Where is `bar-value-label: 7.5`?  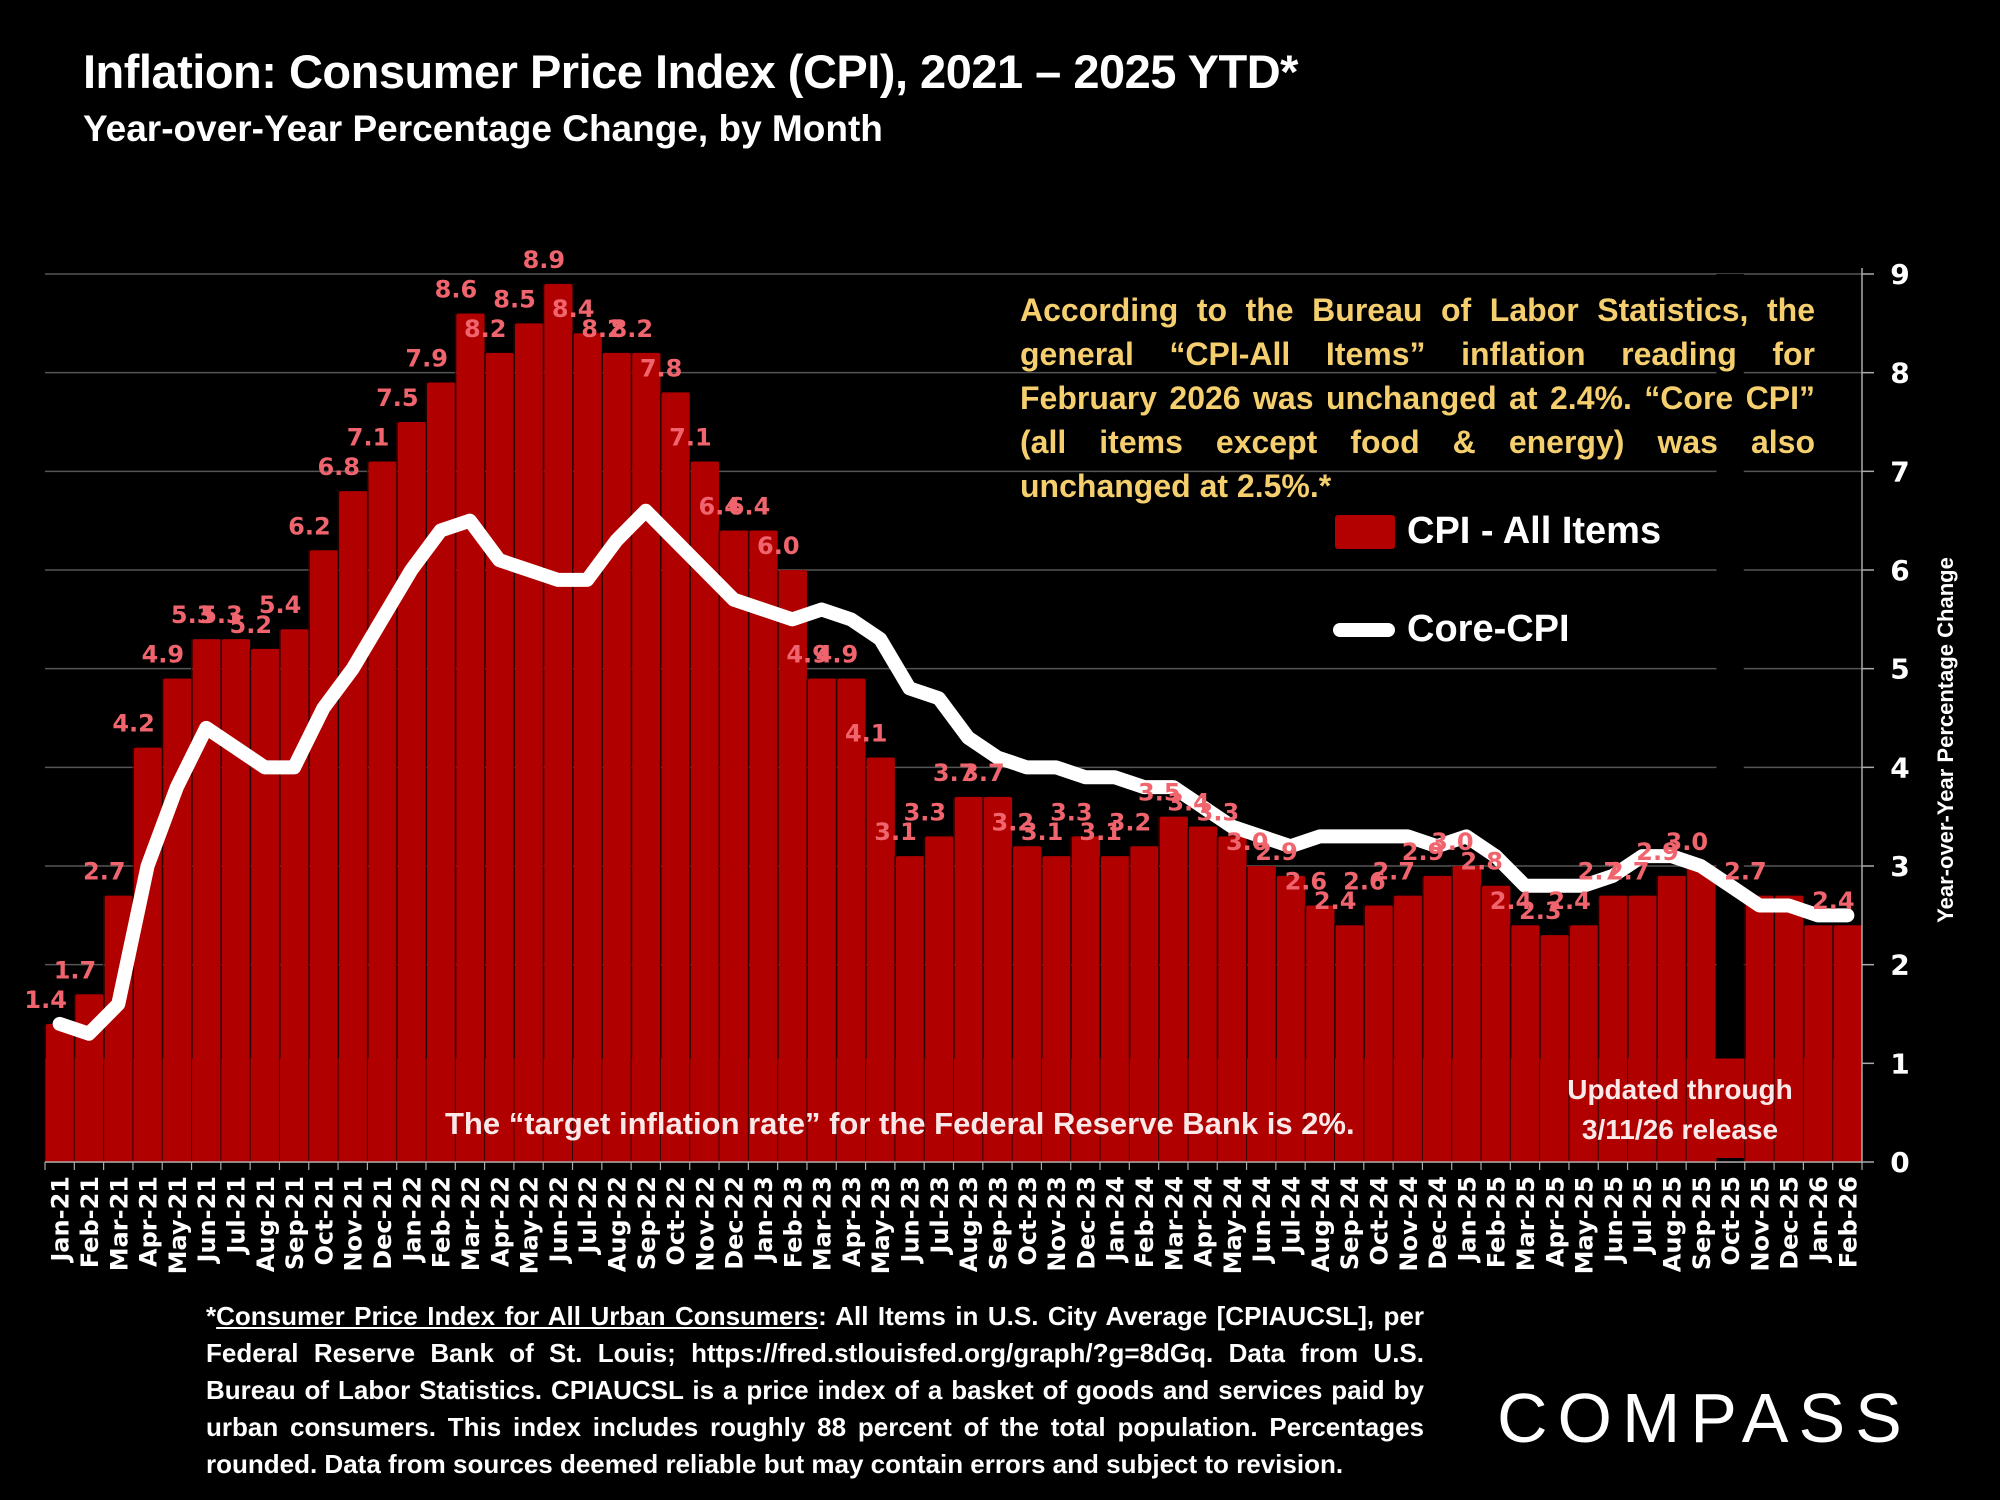
bar-value-label: 7.5 is located at coordinates (397, 398).